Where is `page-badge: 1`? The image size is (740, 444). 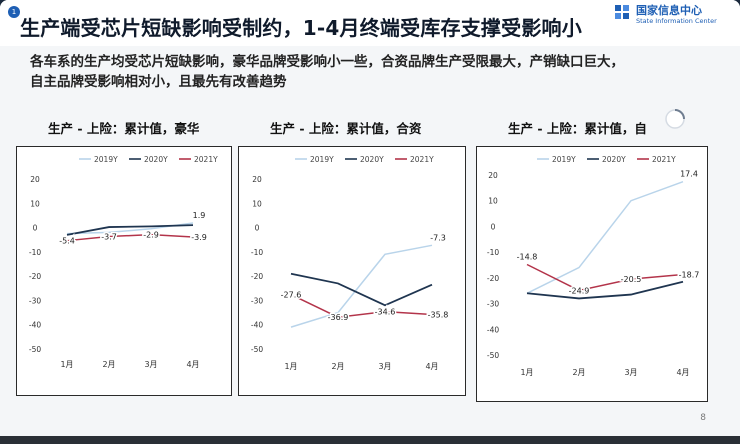
page-badge: 1 is located at coordinates (14, 12).